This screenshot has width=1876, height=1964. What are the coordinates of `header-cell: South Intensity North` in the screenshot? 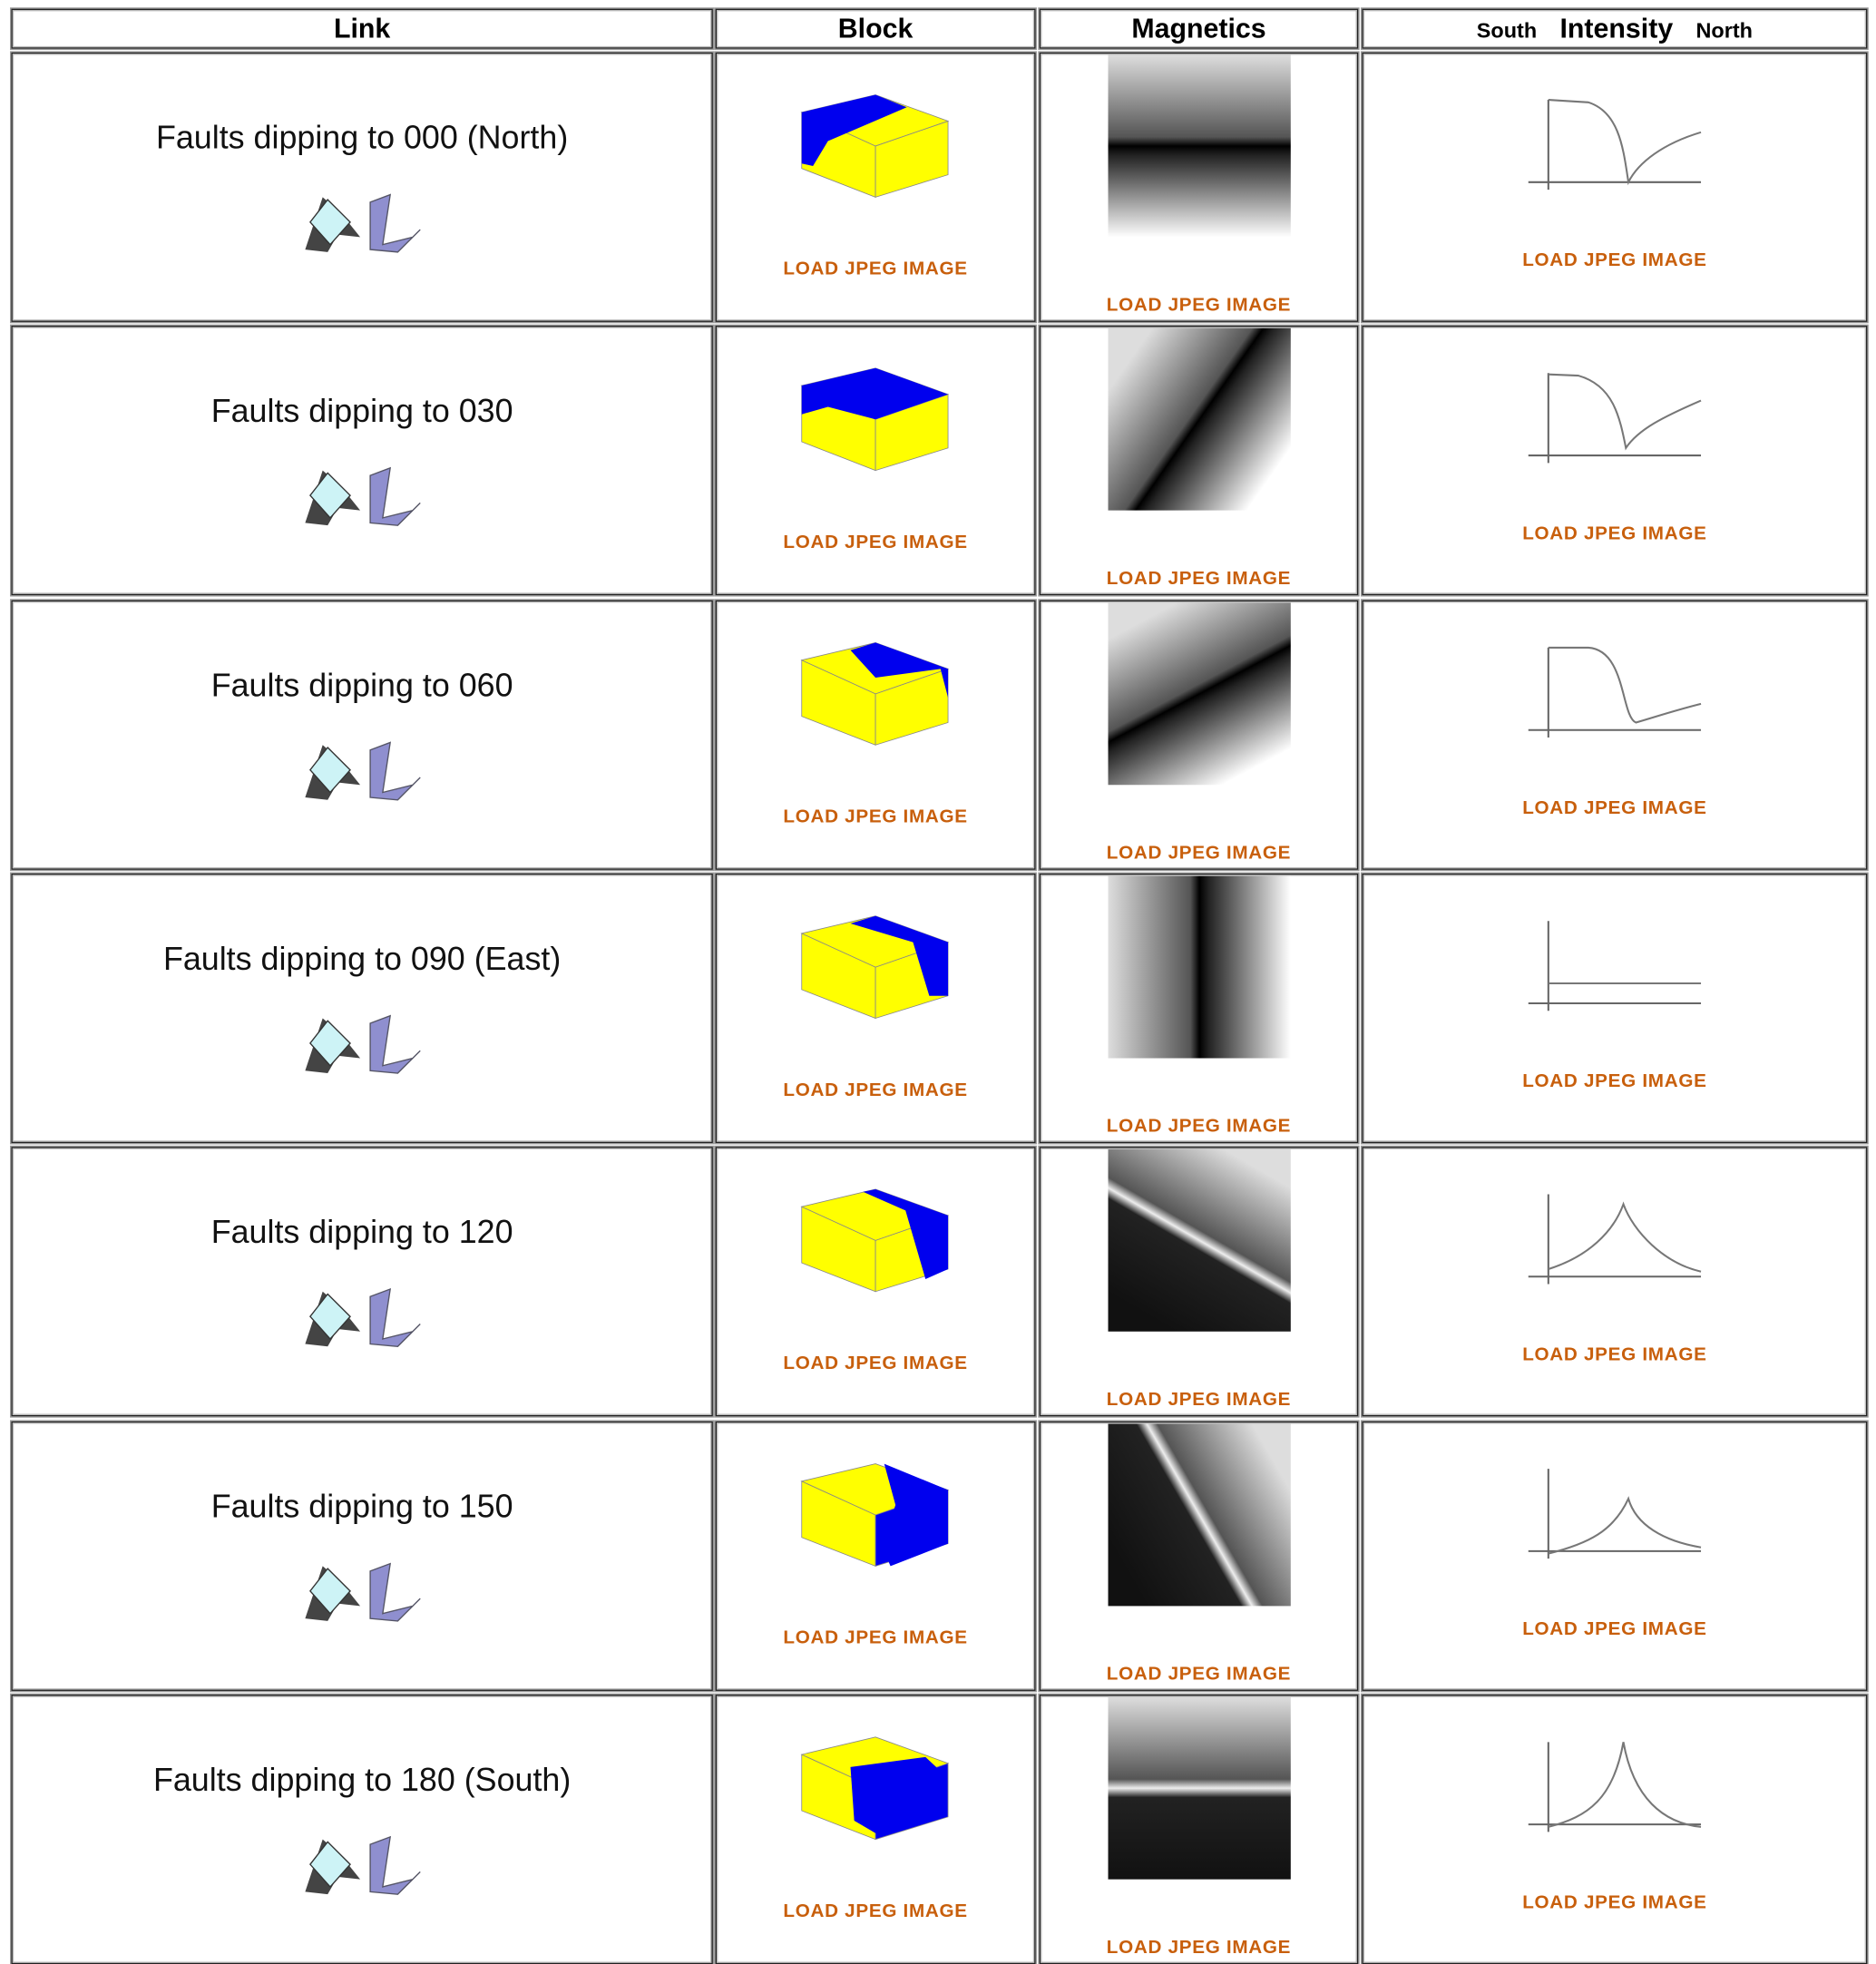 It's located at (1615, 28).